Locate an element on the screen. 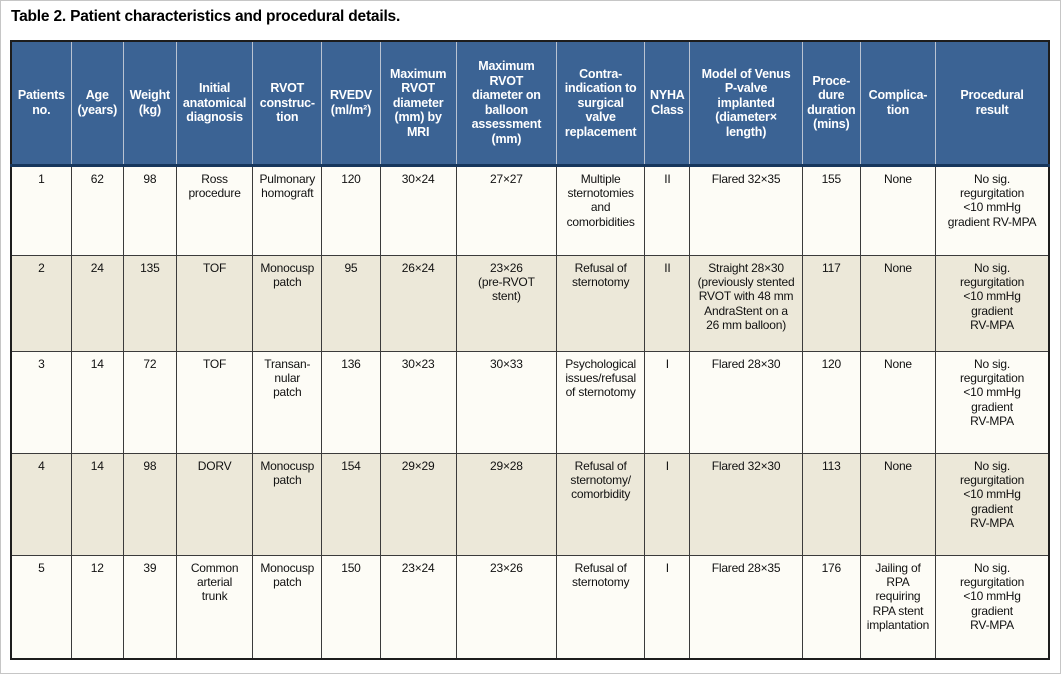 This screenshot has width=1061, height=674. table-cell: 23×24 is located at coordinates (418, 607).